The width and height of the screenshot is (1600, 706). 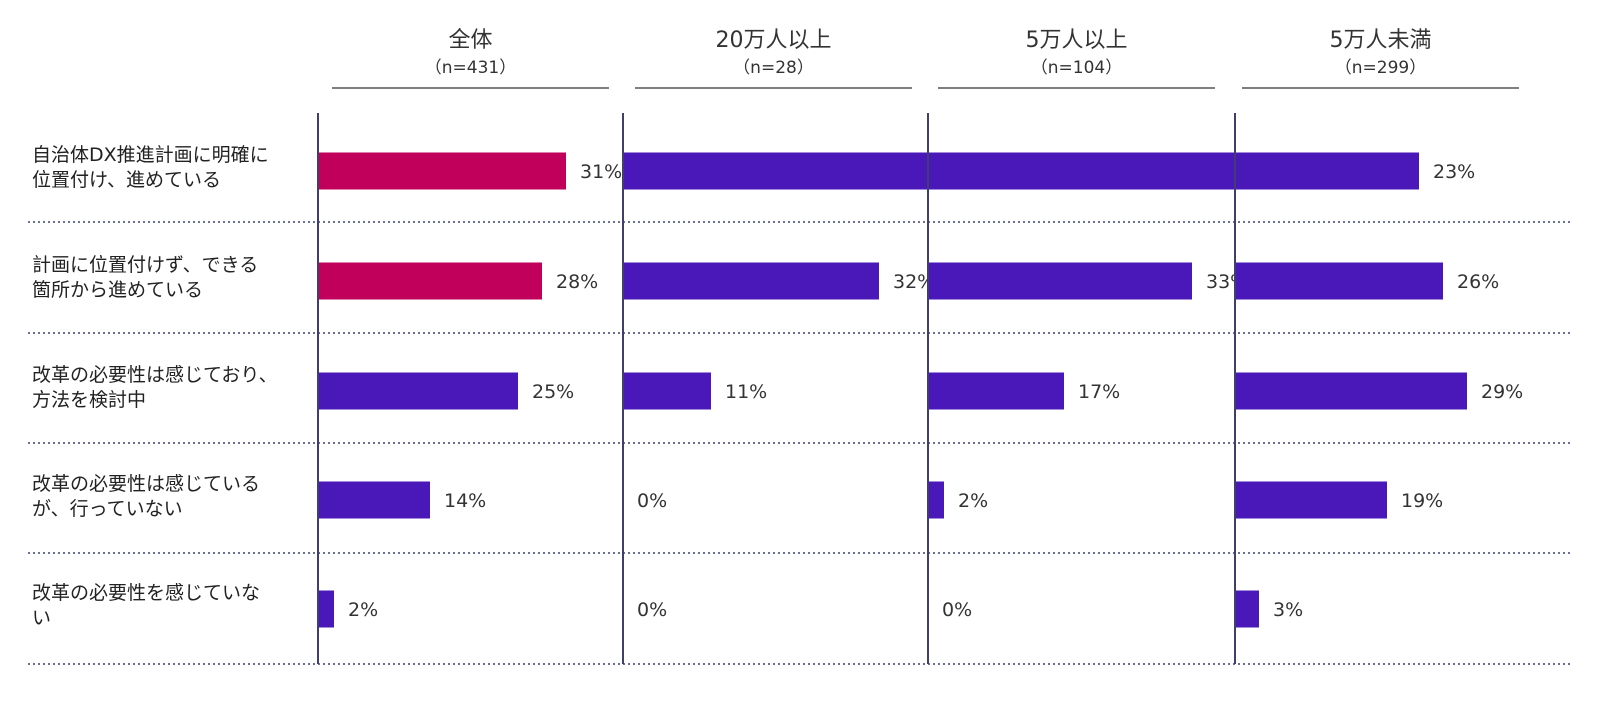 What do you see at coordinates (773, 68) in the screenshot?
I see `panel-sample-size: （n=28）` at bounding box center [773, 68].